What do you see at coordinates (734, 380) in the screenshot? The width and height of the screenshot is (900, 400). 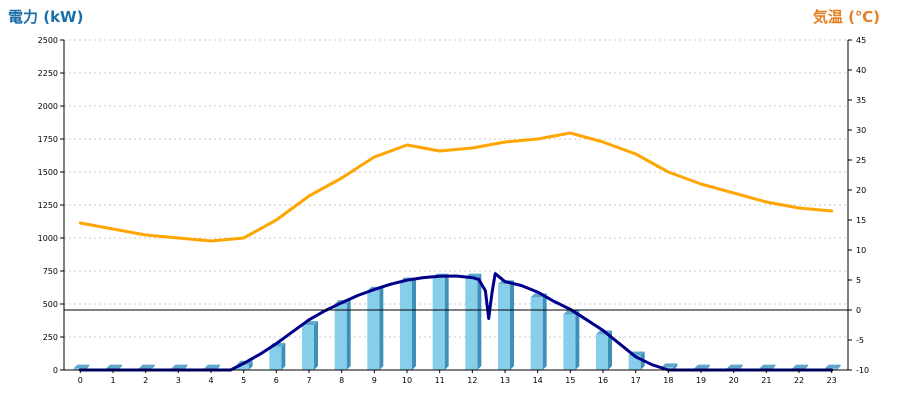 I see `x-tick-label: 20` at bounding box center [734, 380].